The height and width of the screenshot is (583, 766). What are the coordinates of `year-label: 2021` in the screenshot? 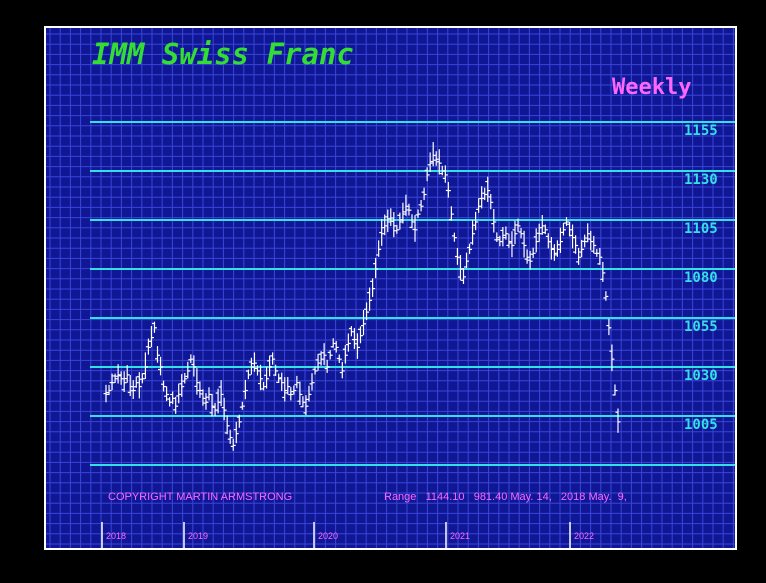 It's located at (460, 536).